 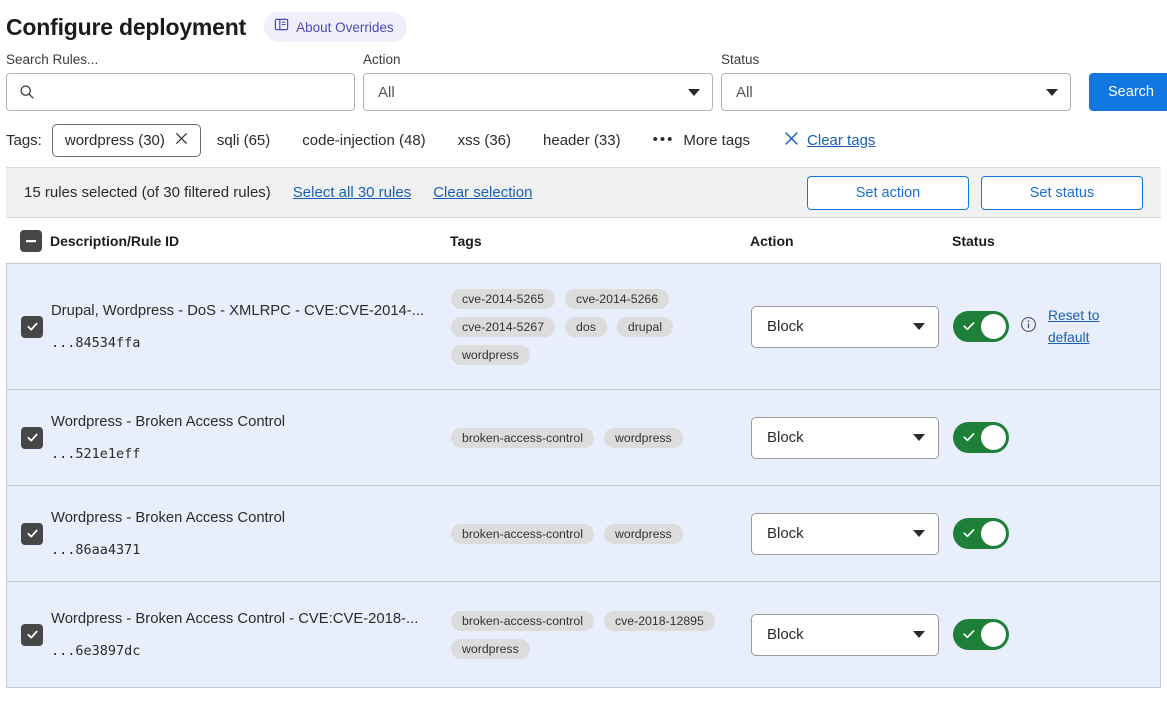 What do you see at coordinates (582, 140) in the screenshot?
I see `tag-option-header: header (33)` at bounding box center [582, 140].